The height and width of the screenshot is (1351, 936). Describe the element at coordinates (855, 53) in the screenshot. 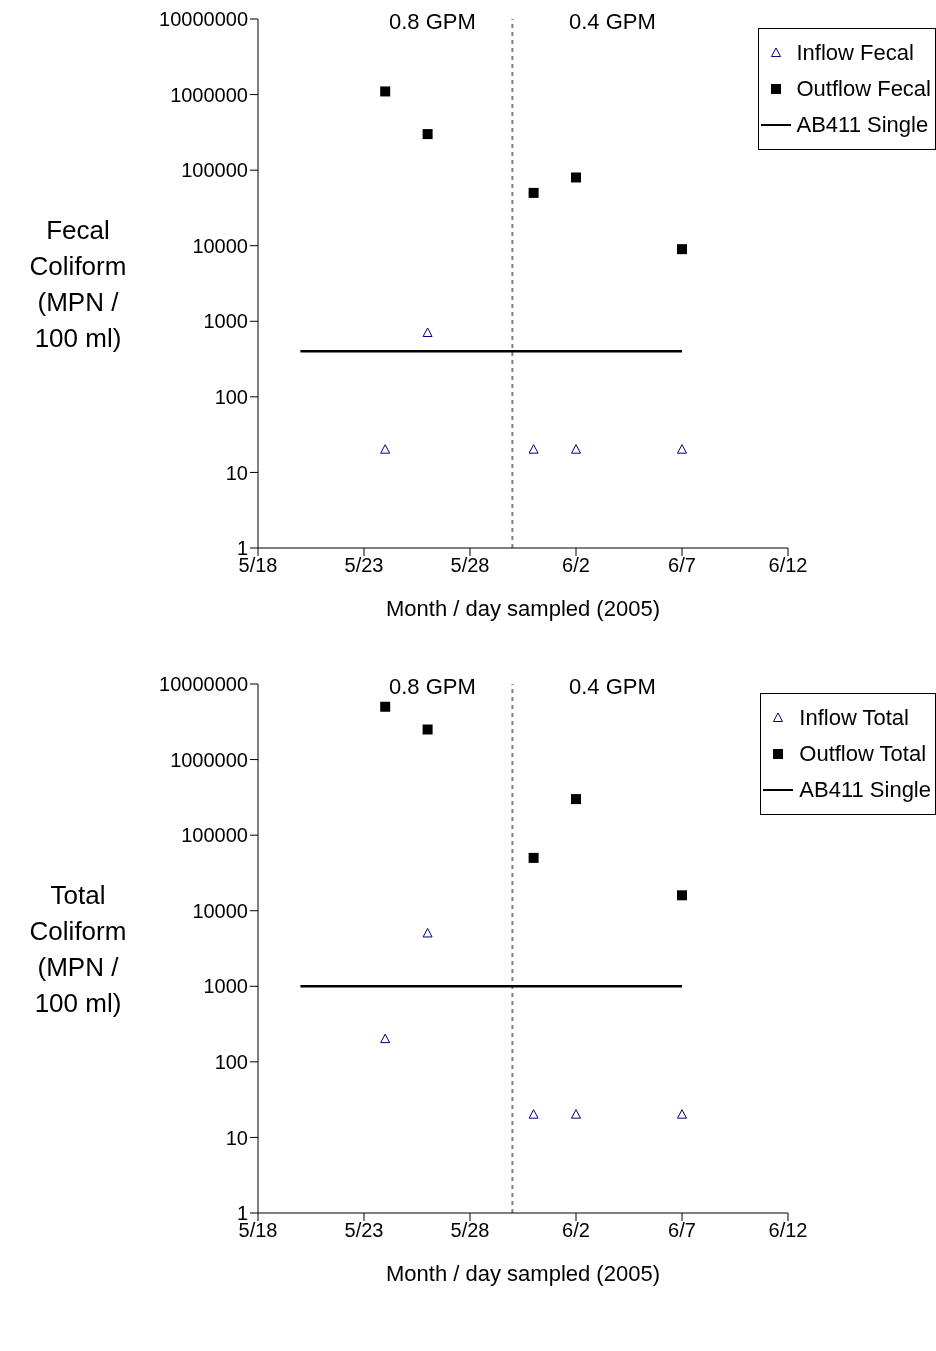

I see `legend-label: Inflow Fecal` at that location.